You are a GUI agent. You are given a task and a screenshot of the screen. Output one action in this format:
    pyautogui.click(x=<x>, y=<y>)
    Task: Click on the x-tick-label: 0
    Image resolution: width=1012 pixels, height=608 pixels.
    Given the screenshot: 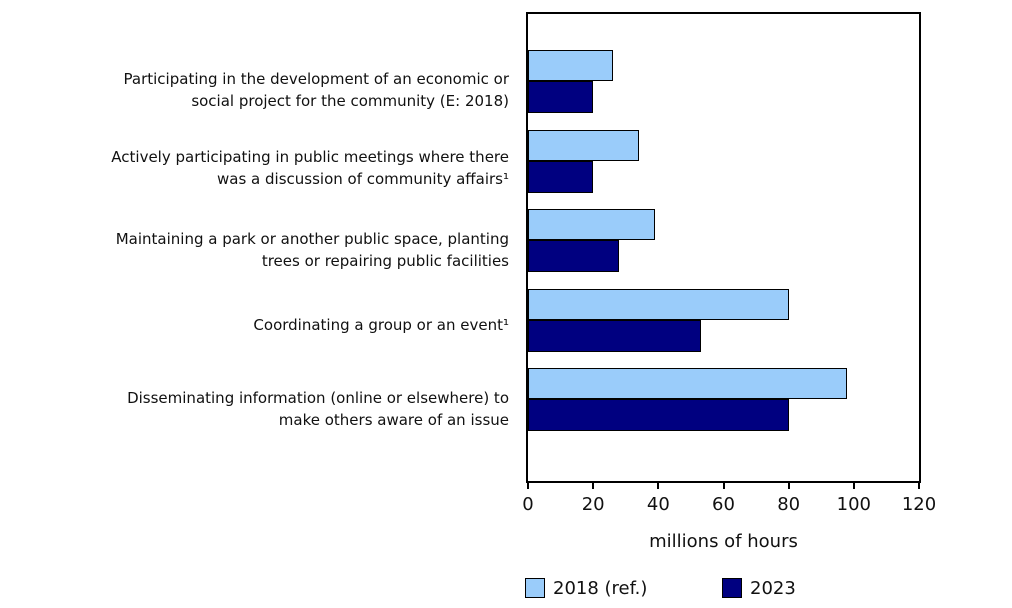 What is the action you would take?
    pyautogui.click(x=528, y=504)
    